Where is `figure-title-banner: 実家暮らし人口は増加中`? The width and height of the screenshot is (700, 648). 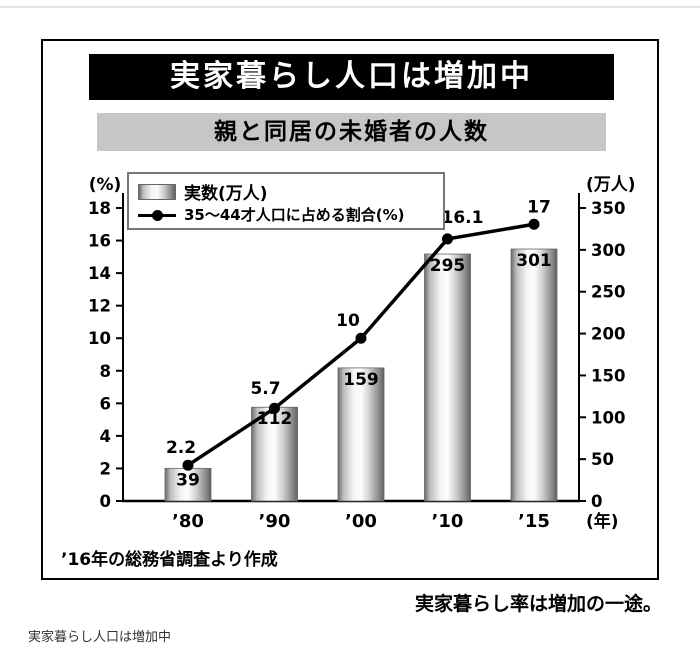 figure-title-banner: 実家暮らし人口は増加中 is located at coordinates (351, 77).